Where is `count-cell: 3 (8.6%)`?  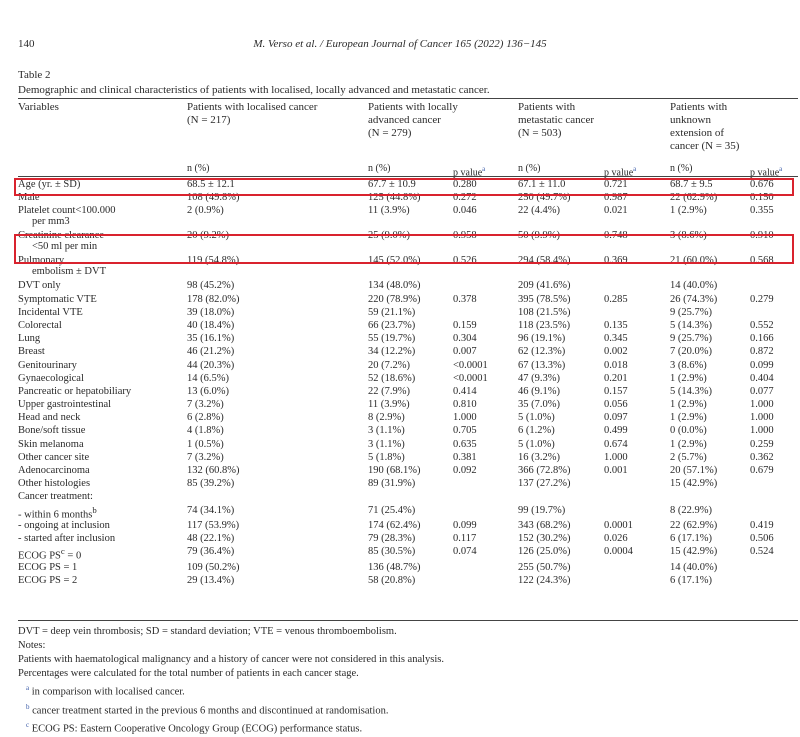
count-cell: 3 (8.6%) is located at coordinates (688, 365).